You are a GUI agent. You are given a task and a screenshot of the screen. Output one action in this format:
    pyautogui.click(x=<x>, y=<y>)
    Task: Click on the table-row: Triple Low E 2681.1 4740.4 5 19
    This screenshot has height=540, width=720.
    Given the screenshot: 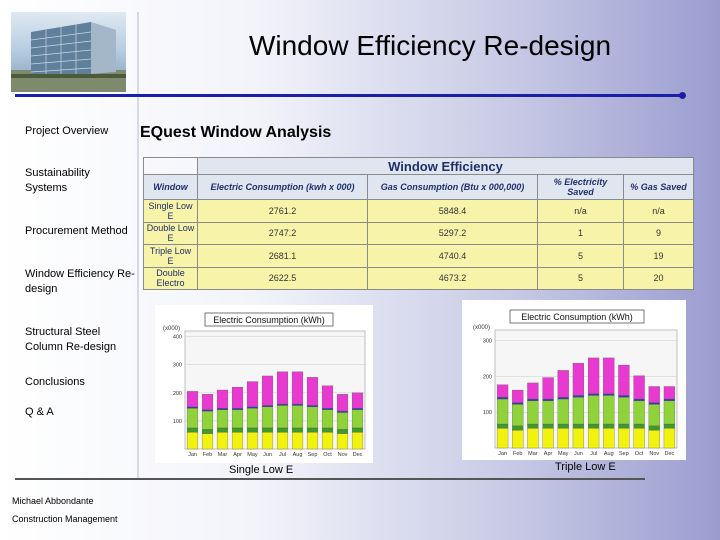 What is the action you would take?
    pyautogui.click(x=419, y=256)
    